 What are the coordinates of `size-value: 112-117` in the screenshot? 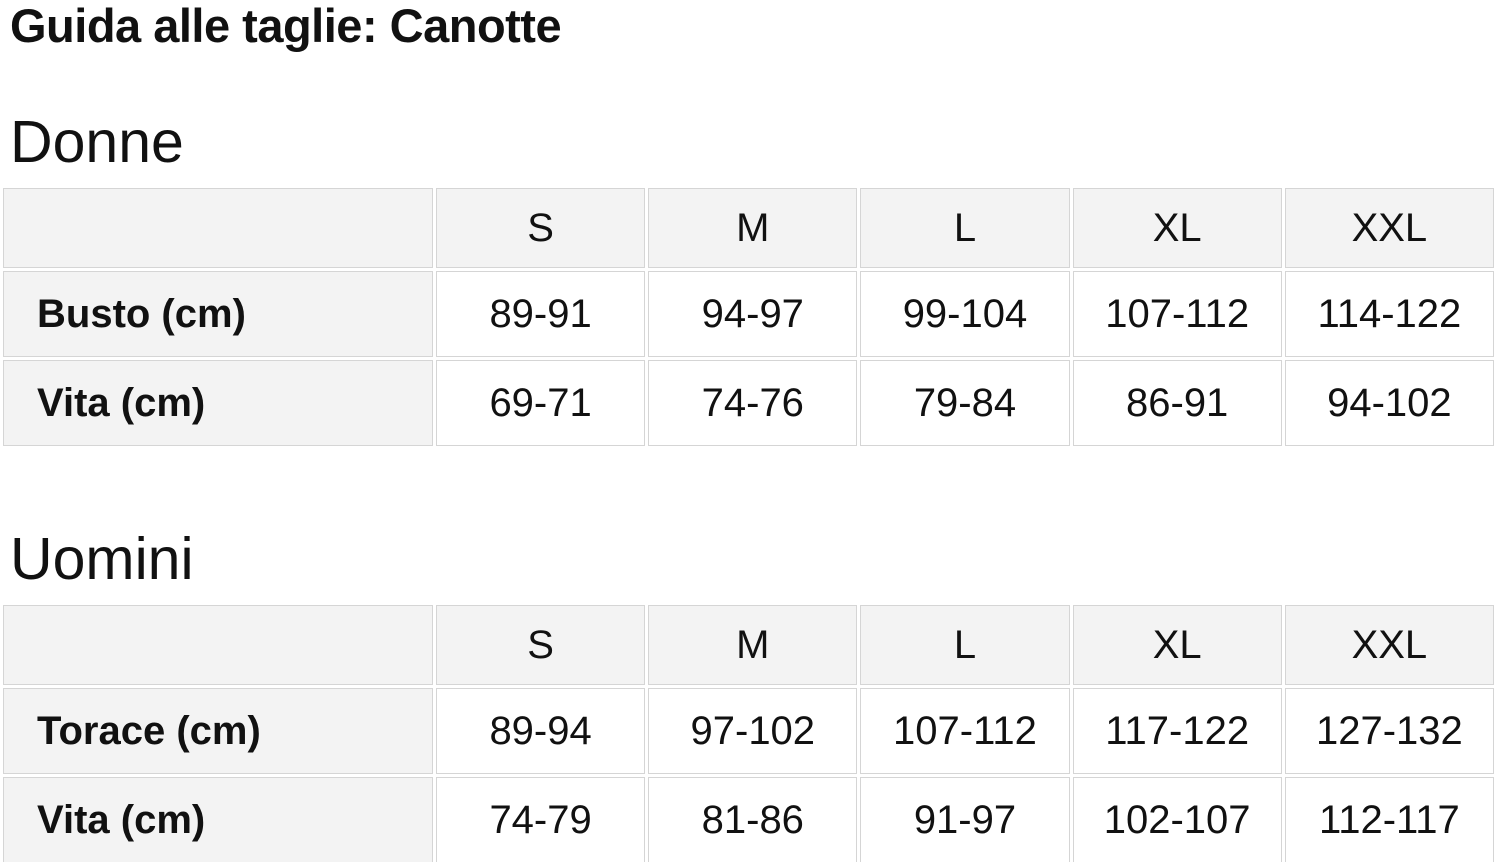 It's located at (1389, 819).